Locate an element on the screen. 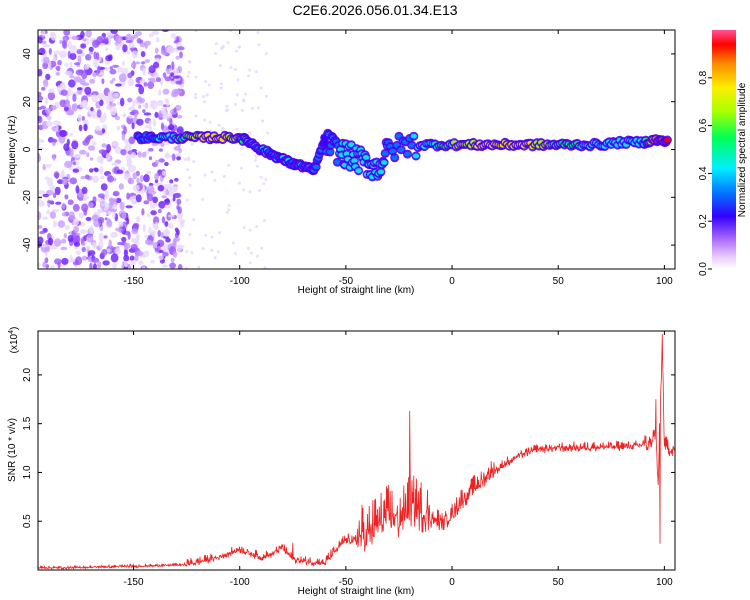  y-tick-label: 20 is located at coordinates (27, 102).